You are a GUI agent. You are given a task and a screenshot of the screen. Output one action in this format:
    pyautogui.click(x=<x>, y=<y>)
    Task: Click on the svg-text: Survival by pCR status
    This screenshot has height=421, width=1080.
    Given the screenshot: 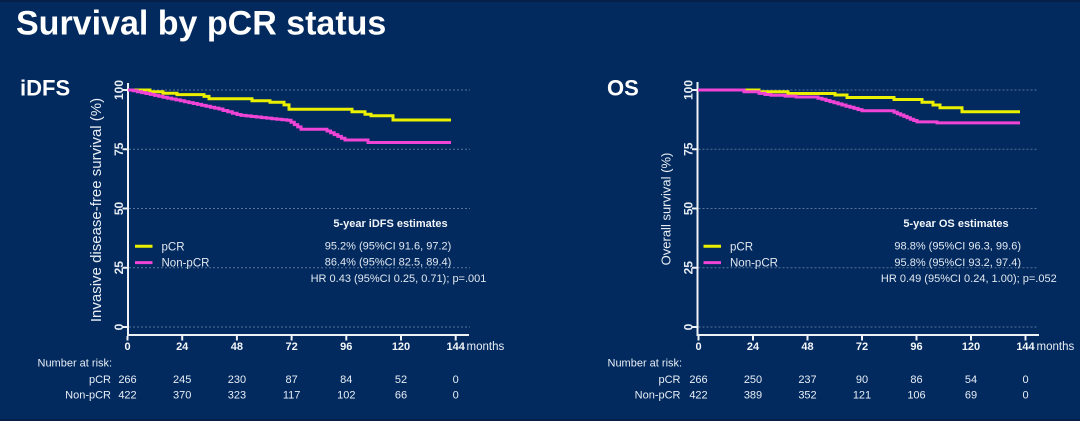 What is the action you would take?
    pyautogui.click(x=201, y=24)
    